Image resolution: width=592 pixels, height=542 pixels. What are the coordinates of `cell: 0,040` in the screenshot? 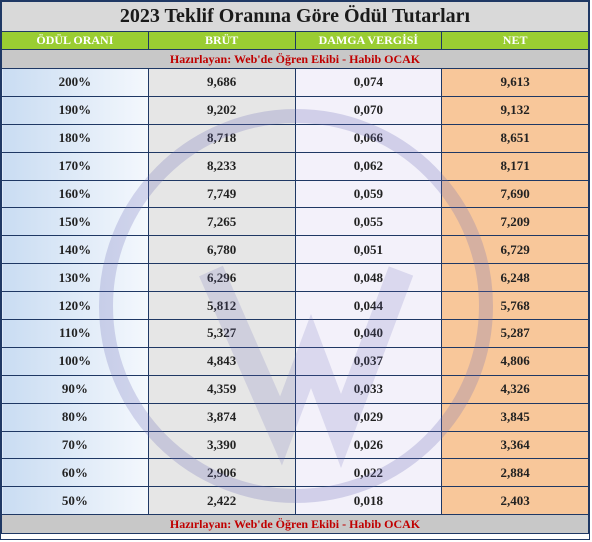 It's located at (368, 333).